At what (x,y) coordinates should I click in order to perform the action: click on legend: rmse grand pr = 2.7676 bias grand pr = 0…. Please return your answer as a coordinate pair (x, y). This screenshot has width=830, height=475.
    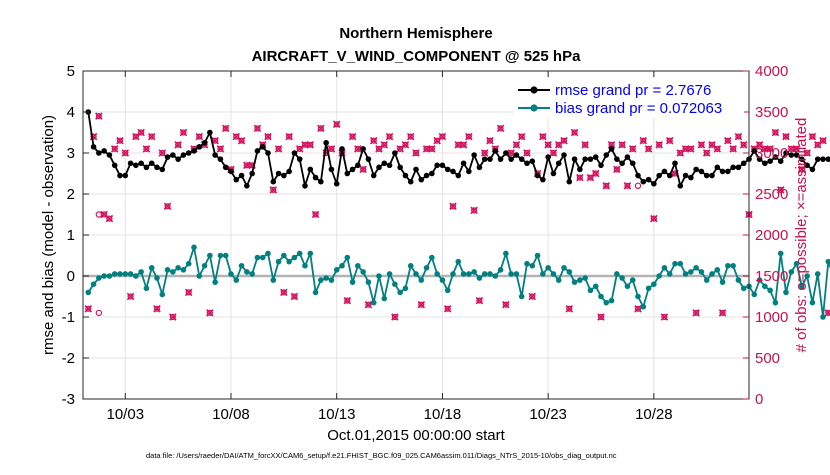
    Looking at the image, I should click on (629, 98).